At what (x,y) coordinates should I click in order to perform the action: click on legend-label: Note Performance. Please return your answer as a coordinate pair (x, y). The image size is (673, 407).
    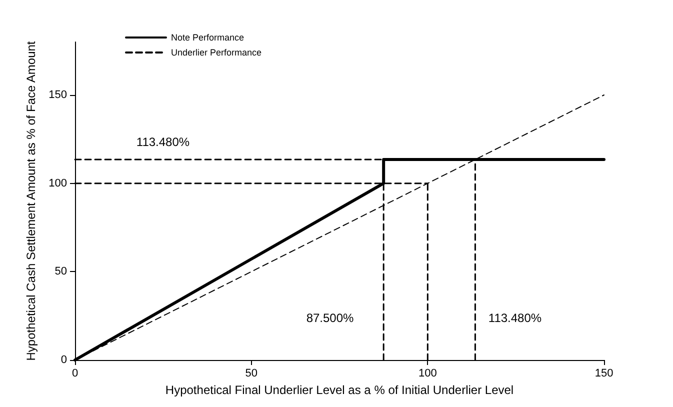
    Looking at the image, I should click on (207, 37).